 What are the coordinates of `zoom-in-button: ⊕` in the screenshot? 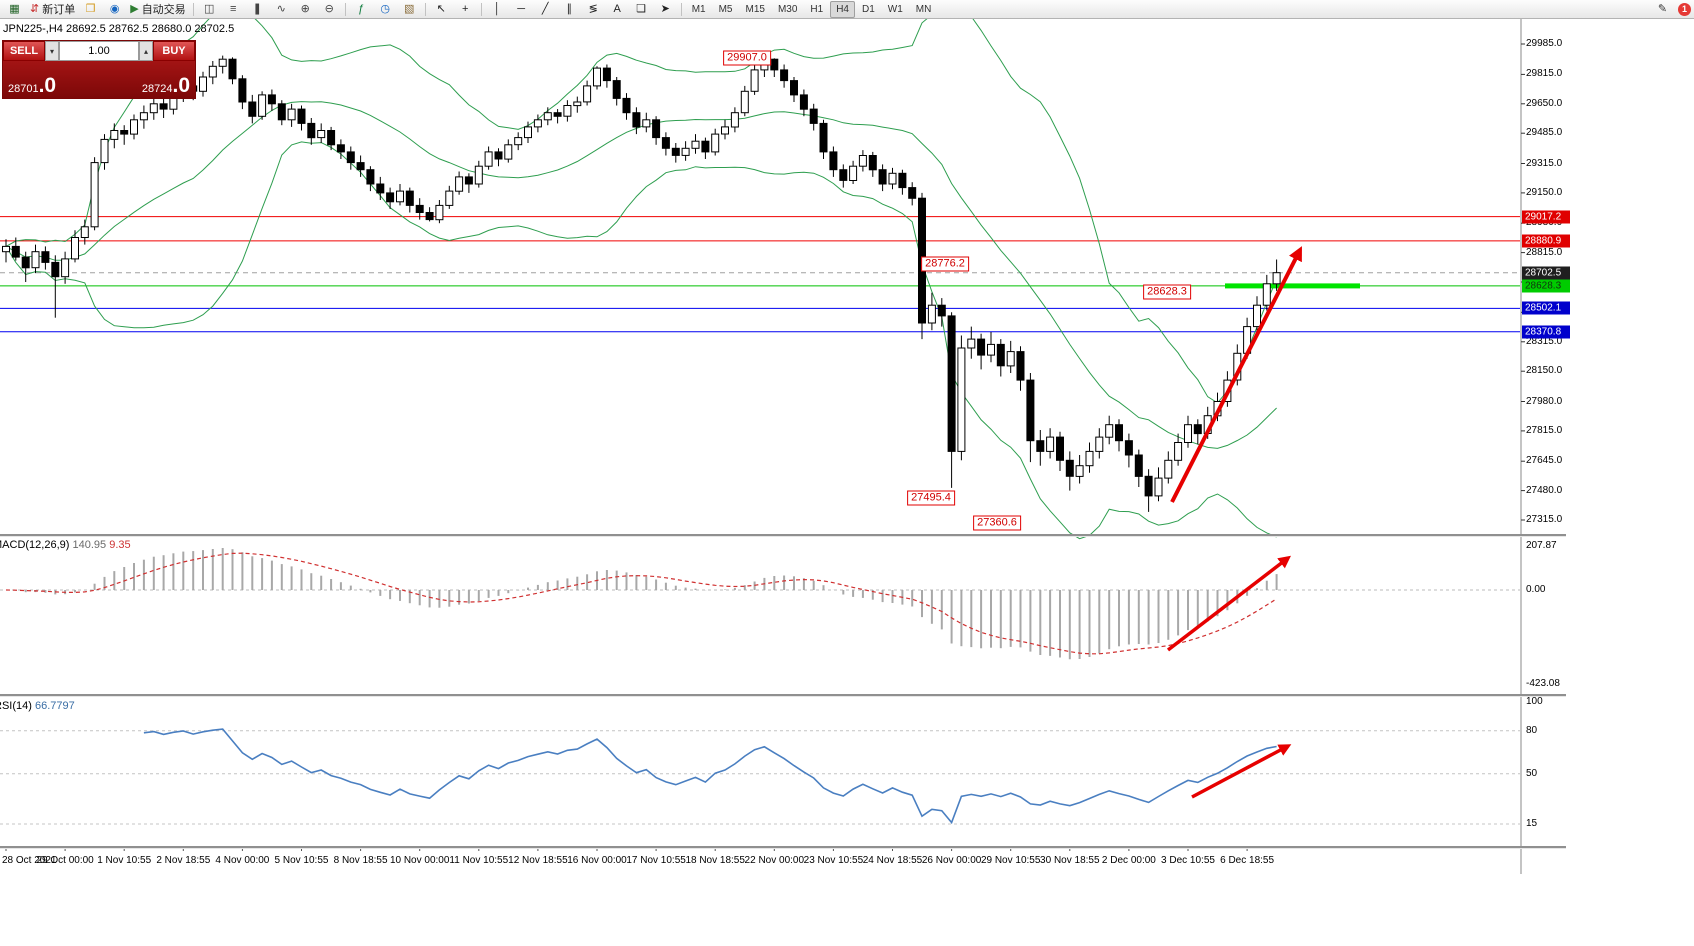 It's located at (305, 9).